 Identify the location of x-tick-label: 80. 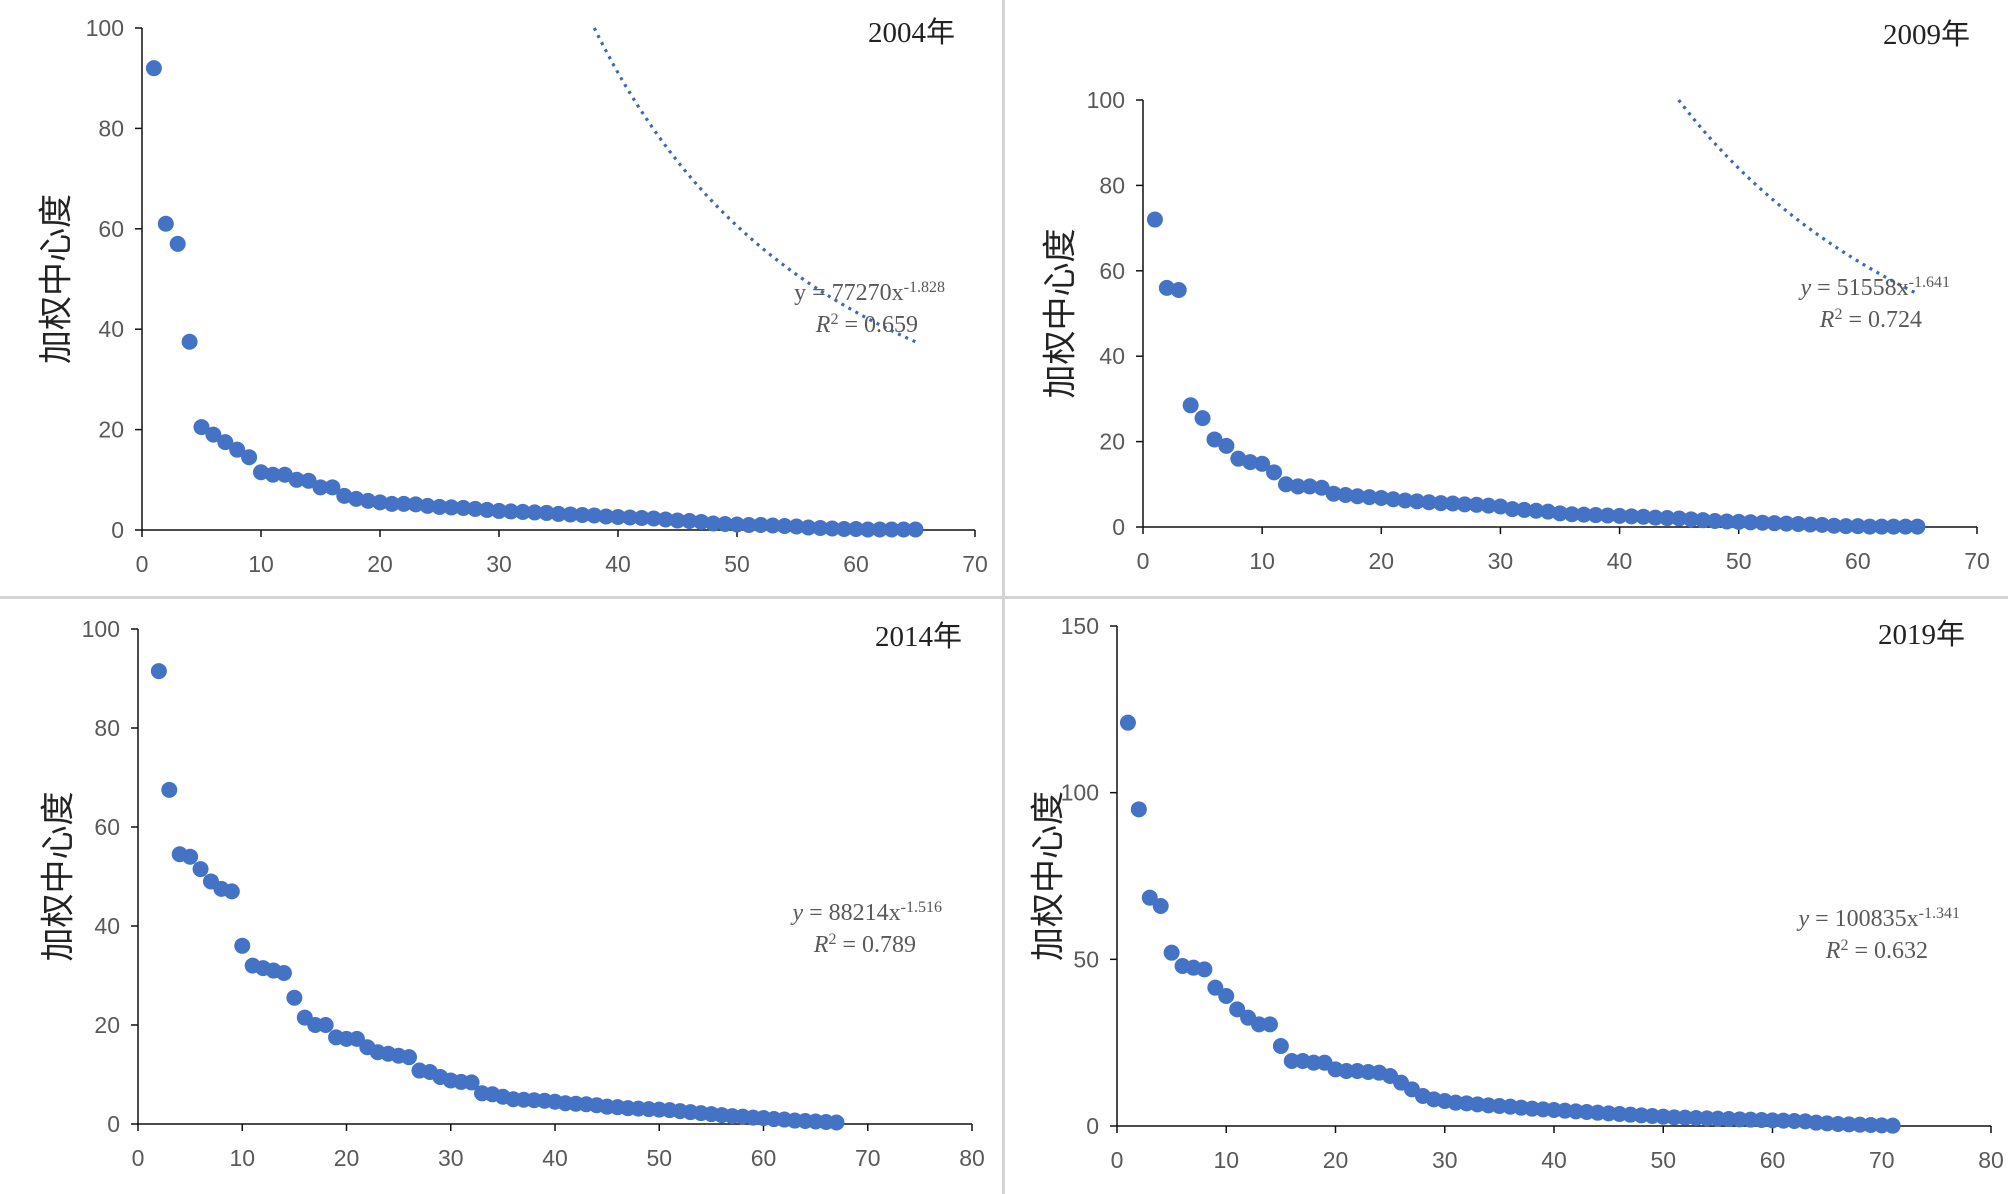
(972, 1158).